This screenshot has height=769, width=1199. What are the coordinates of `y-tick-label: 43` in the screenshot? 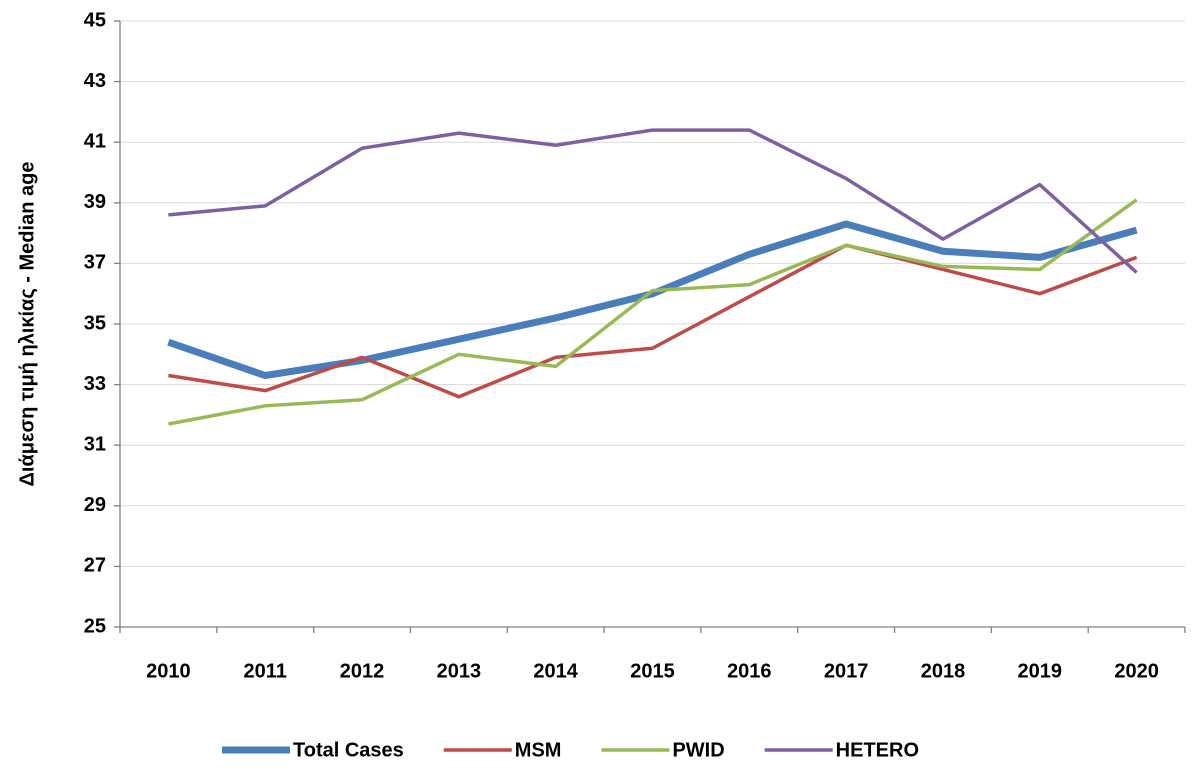 It's located at (95, 81).